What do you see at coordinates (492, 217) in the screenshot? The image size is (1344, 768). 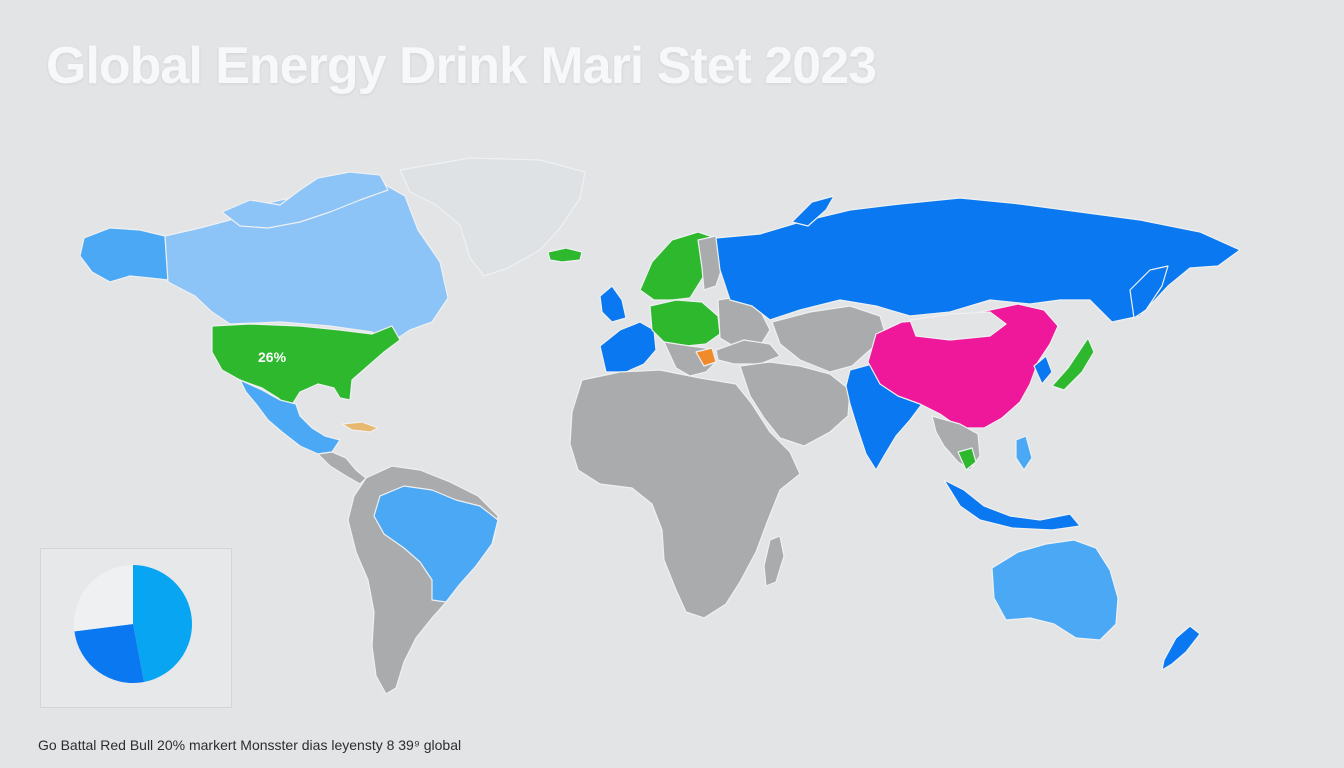 I see `greenland` at bounding box center [492, 217].